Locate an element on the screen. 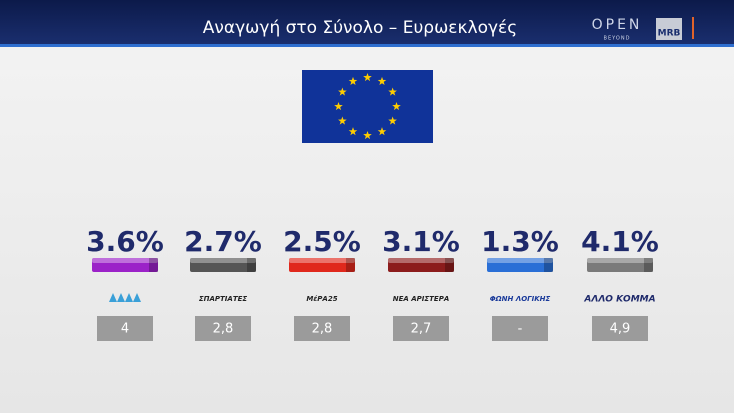 This screenshot has height=413, width=734. result: 2.7% is located at coordinates (223, 241).